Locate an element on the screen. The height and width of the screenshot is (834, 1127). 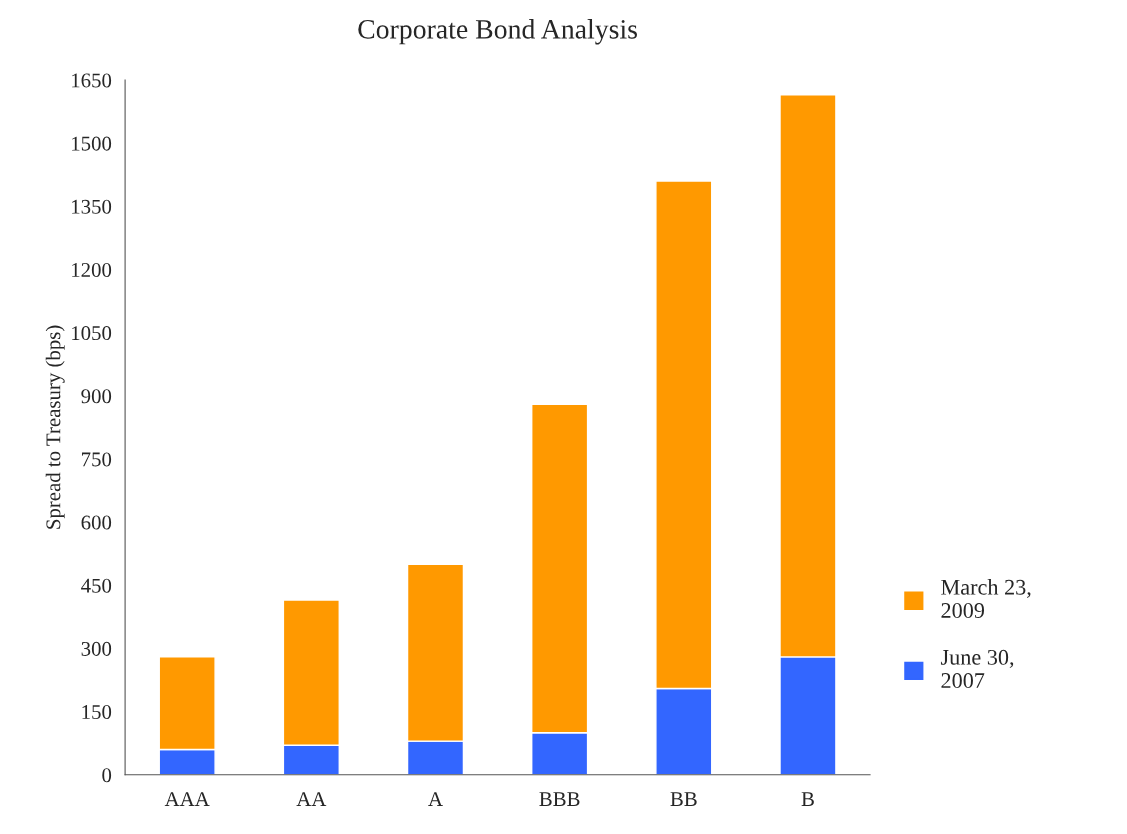
legend-label: March 23, 2009 is located at coordinates (986, 598).